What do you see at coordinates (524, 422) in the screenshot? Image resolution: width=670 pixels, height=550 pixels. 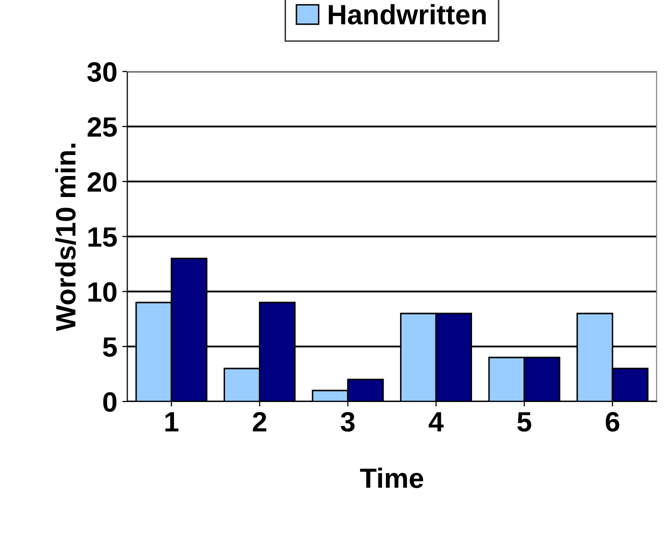 I see `x-tick-label: 5` at bounding box center [524, 422].